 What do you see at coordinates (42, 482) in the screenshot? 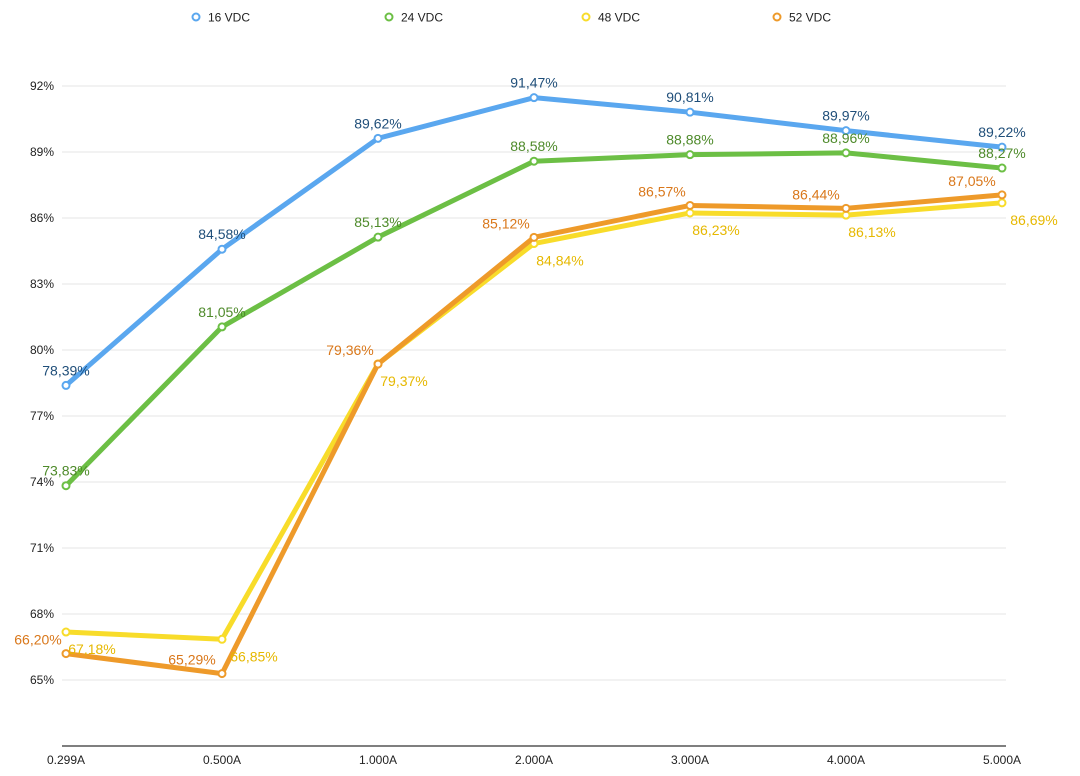
I see `y-tick-label: 74%` at bounding box center [42, 482].